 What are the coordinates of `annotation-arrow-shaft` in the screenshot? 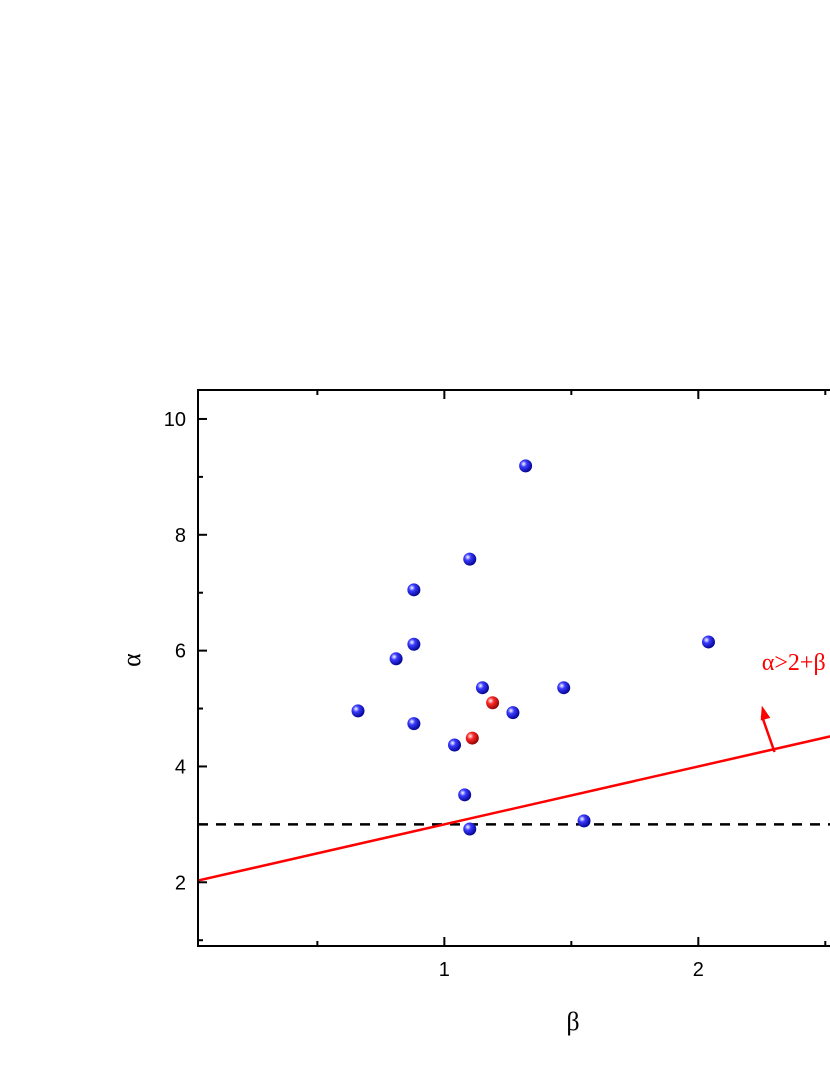 It's located at (768, 734).